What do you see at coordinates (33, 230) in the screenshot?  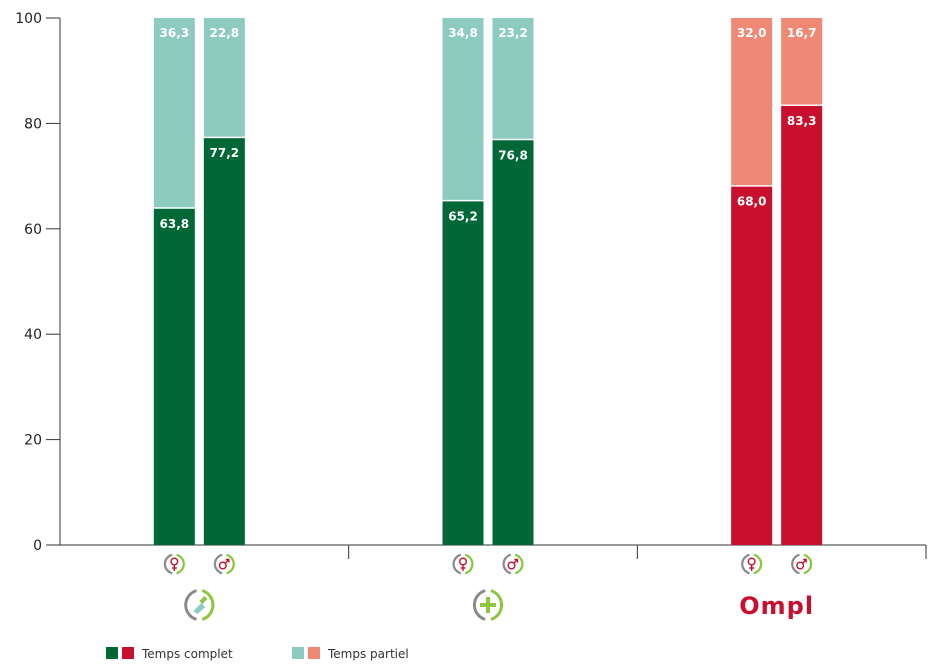 I see `y-tick-label: 60` at bounding box center [33, 230].